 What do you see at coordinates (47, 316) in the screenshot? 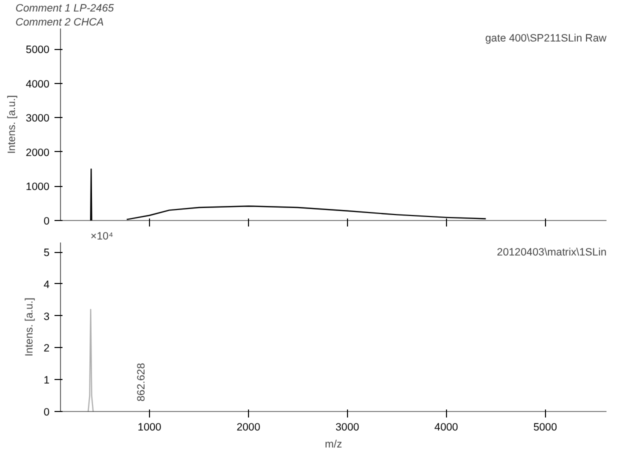
I see `y-tick-label: 3` at bounding box center [47, 316].